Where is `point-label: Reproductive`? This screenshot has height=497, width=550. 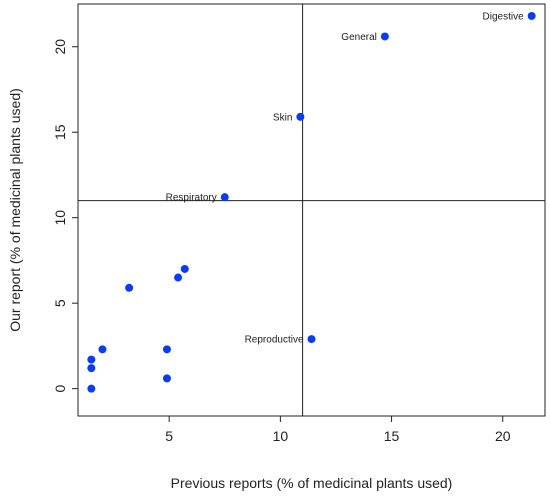 point-label: Reproductive is located at coordinates (274, 340).